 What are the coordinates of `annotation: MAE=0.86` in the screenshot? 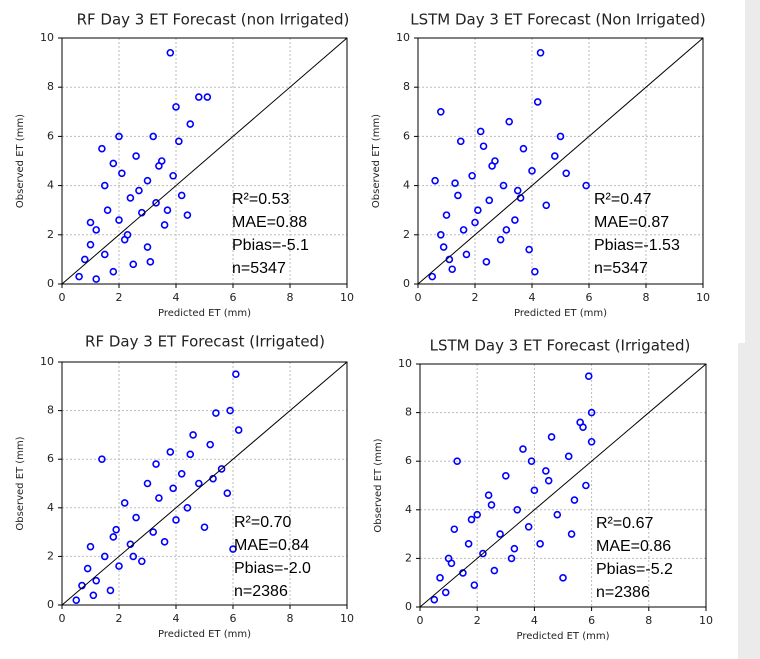 It's located at (633, 546).